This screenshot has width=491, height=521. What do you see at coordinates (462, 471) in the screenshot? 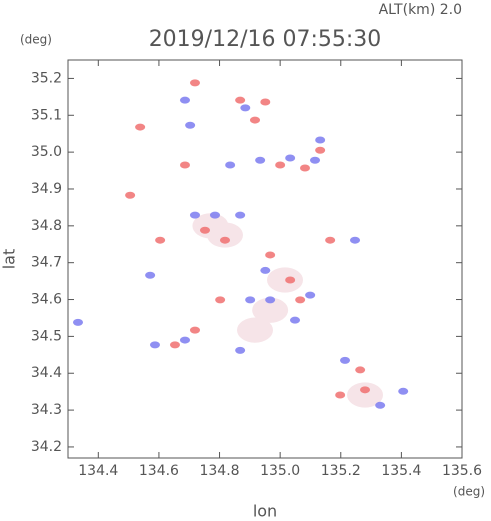
I see `x-tick-label: 135.6` at bounding box center [462, 471].